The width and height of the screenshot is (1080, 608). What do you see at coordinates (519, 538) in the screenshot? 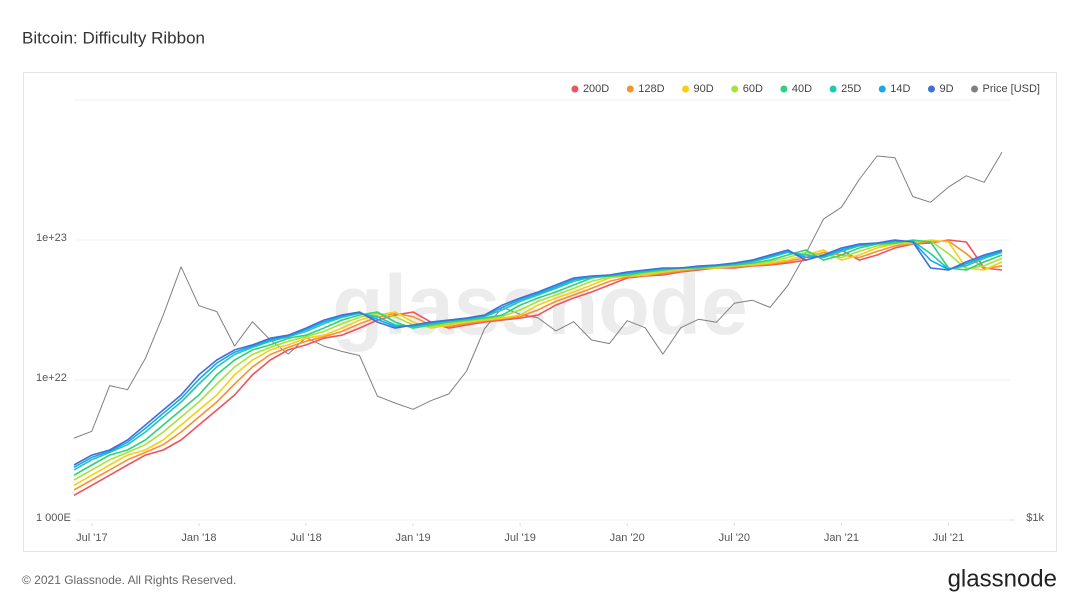
I see `x-tick-label: Jul '19` at bounding box center [519, 538].